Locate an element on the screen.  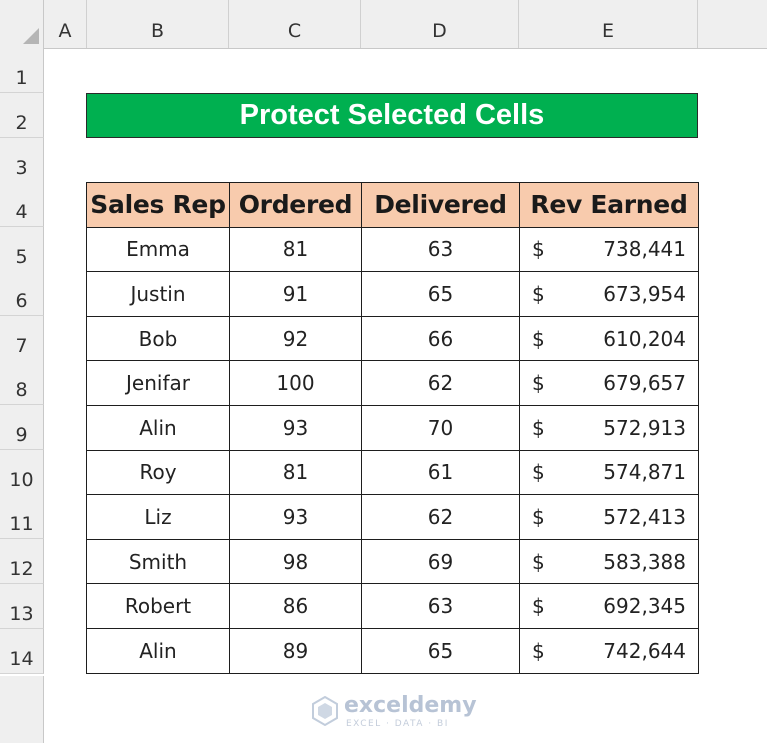
rev-amount: 692,345 is located at coordinates (644, 606).